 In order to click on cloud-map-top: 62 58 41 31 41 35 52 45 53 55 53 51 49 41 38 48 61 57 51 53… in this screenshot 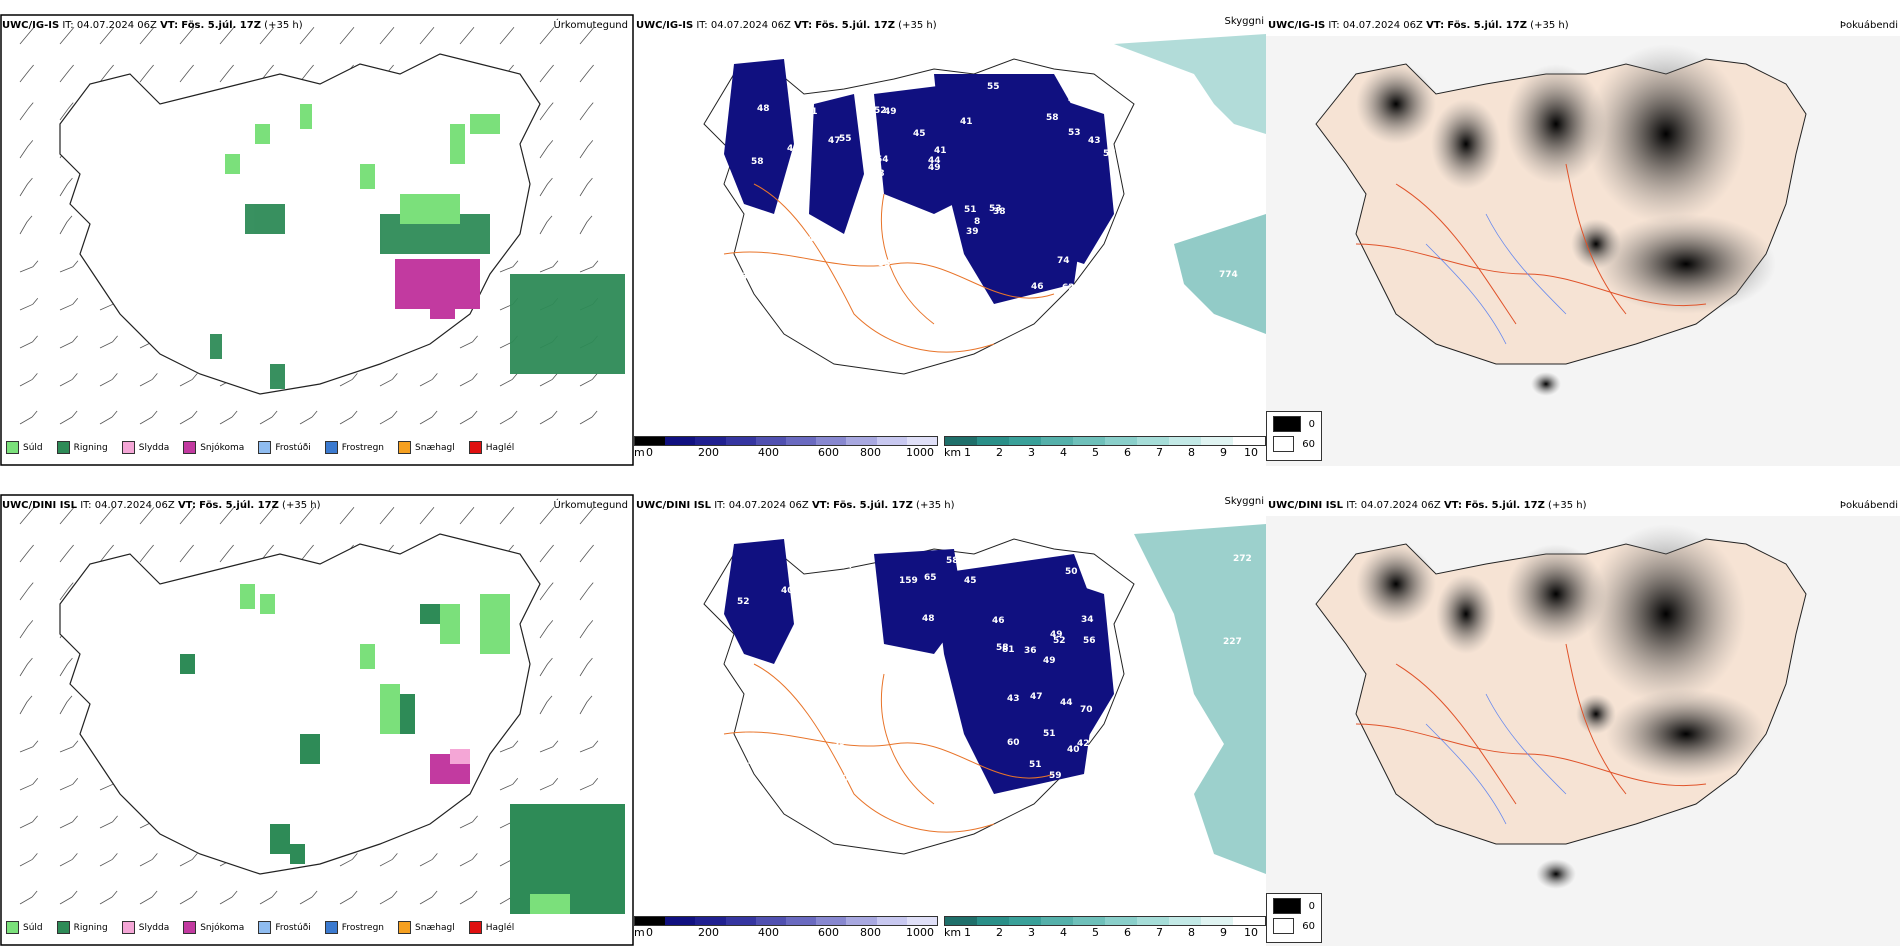, I will do `click(984, 204)`.